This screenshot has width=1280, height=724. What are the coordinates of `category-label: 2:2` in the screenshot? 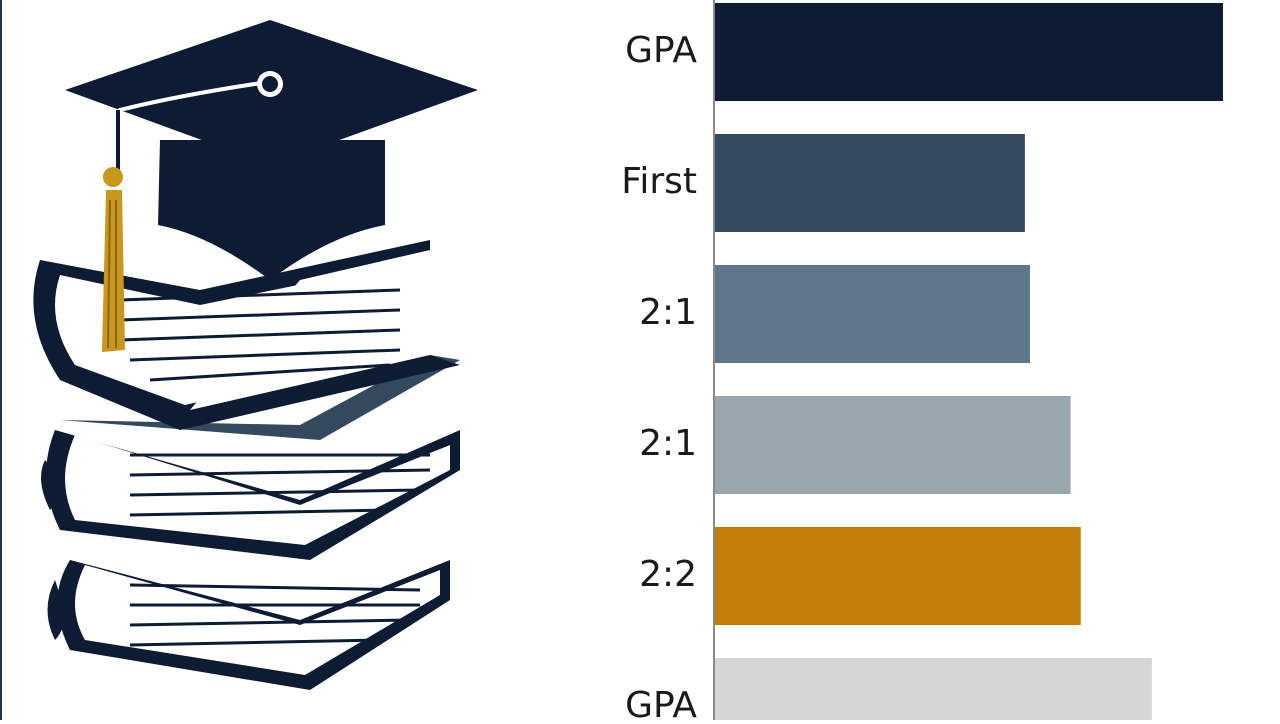 It's located at (668, 574).